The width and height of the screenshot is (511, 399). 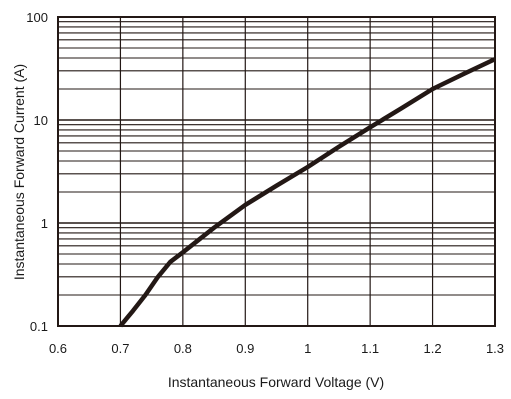 I want to click on x-tick-label: 0.6, so click(x=58, y=348).